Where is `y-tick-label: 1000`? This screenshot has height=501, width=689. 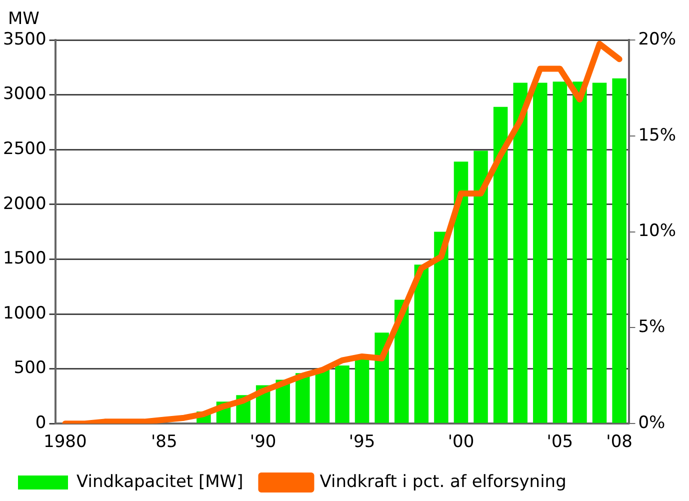
y-tick-label: 1000 is located at coordinates (24, 313).